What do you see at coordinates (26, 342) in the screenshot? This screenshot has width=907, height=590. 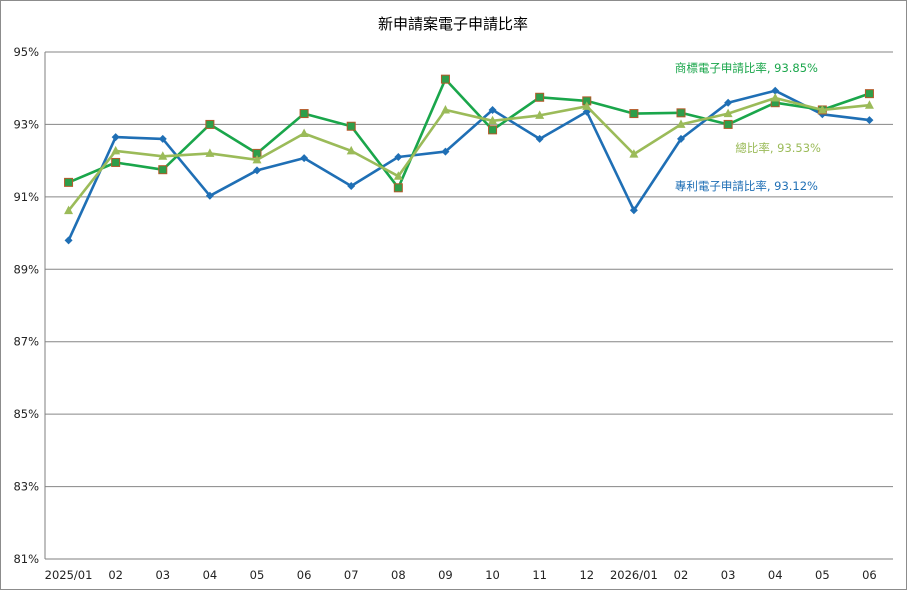 I see `y-tick-label: 87%` at bounding box center [26, 342].